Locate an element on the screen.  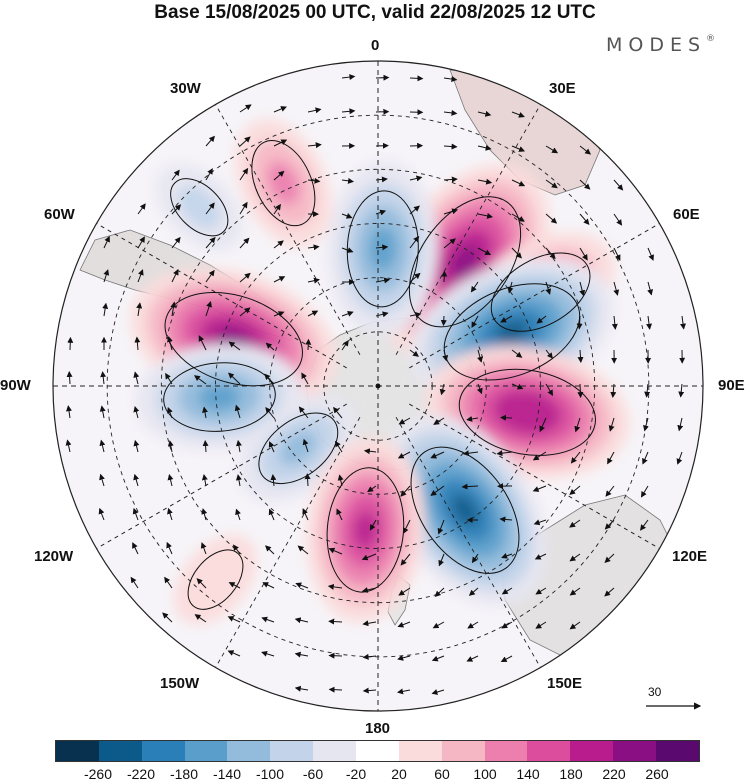
colorbar-tick-0: -260 is located at coordinates (98, 774).